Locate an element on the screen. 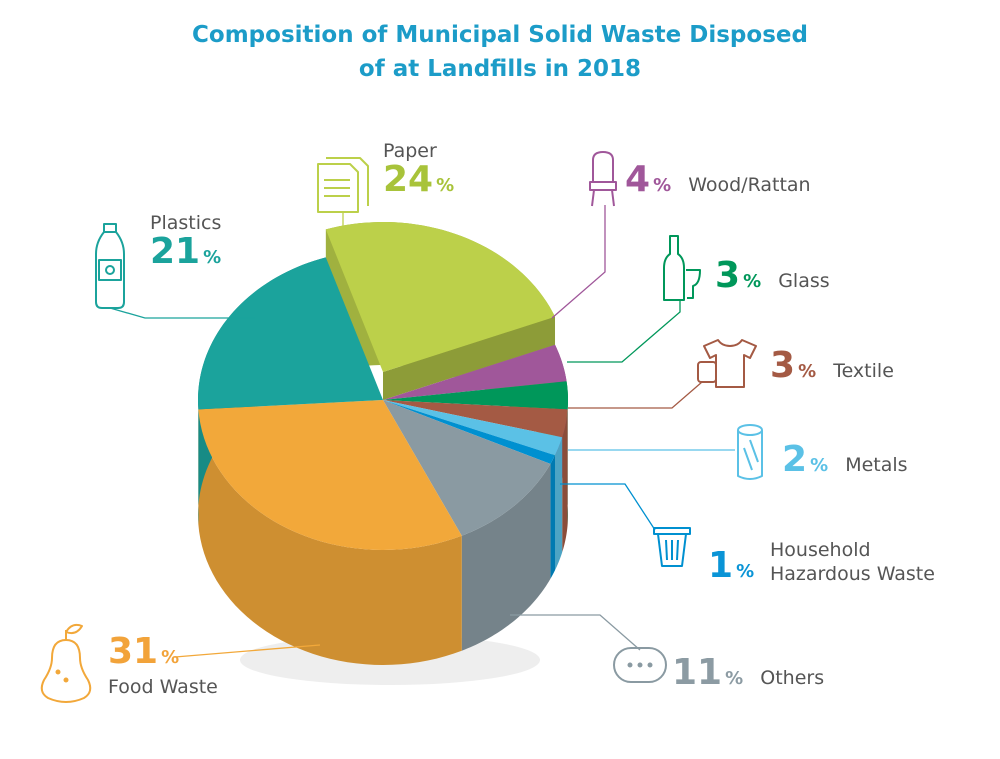 The height and width of the screenshot is (759, 1000). chair-icon is located at coordinates (603, 179).